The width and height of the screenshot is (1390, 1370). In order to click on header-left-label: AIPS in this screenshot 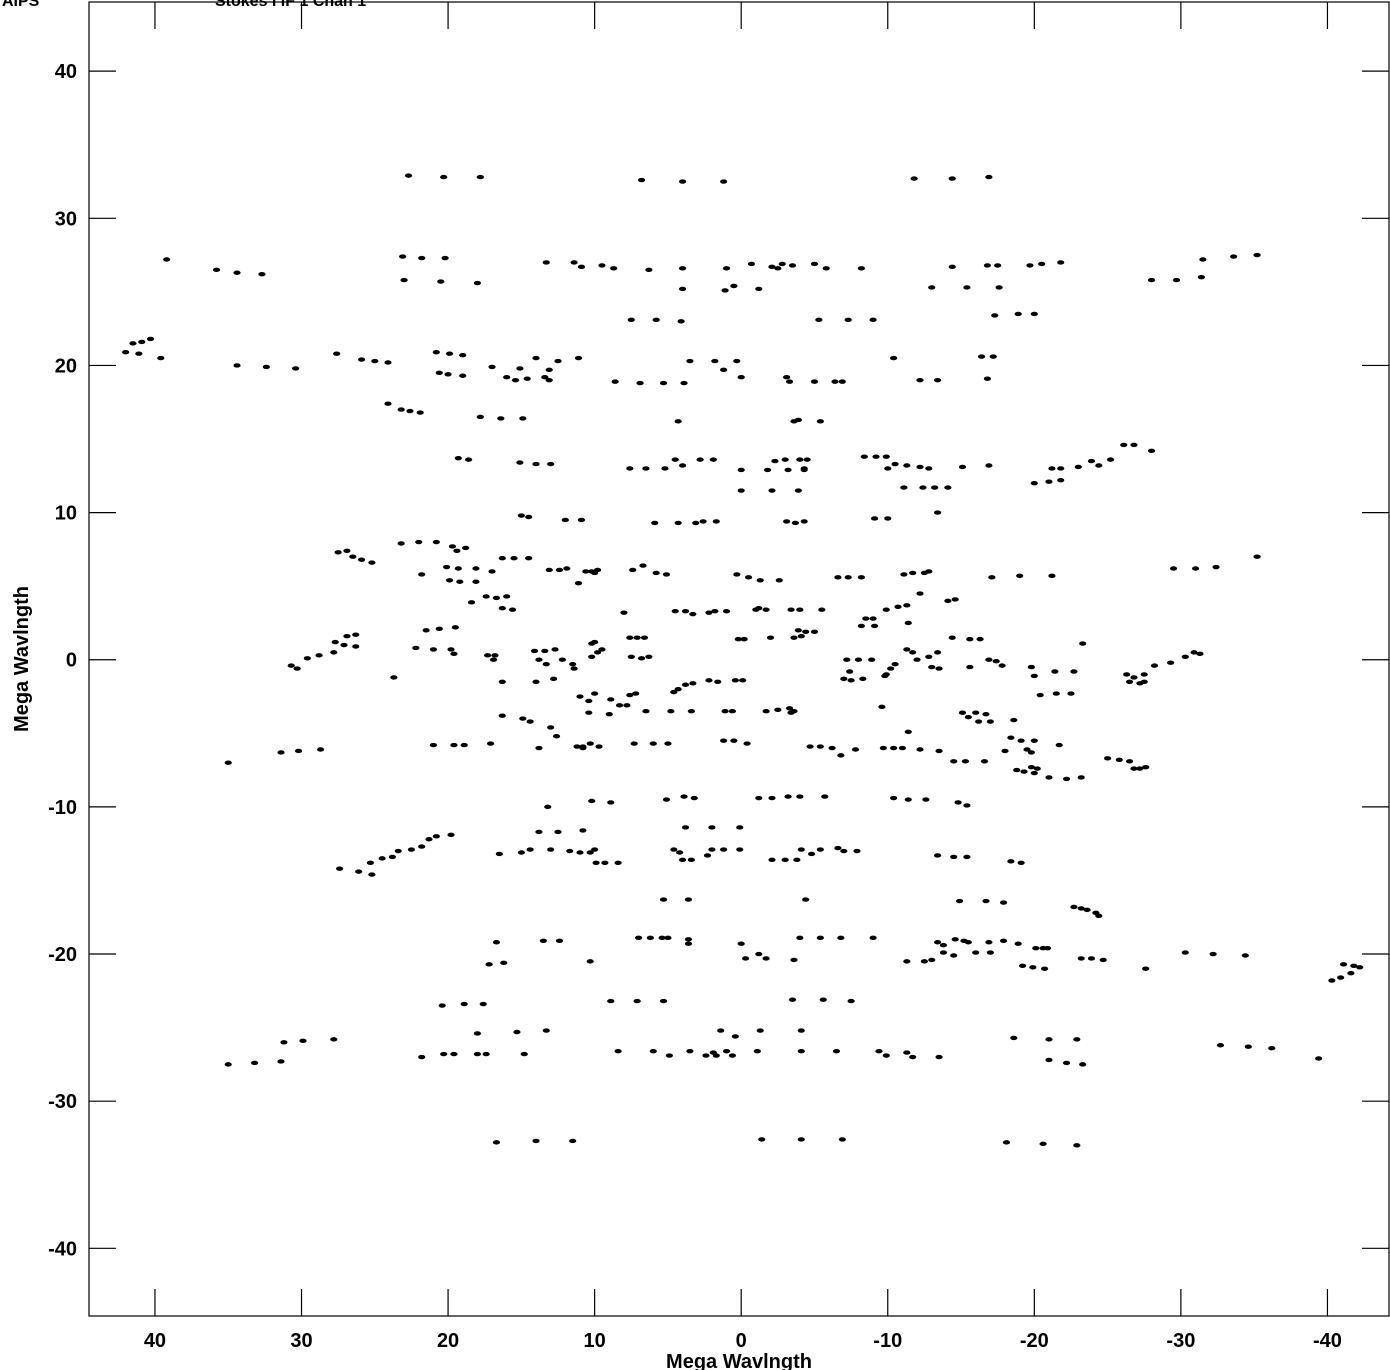, I will do `click(21, 5)`.